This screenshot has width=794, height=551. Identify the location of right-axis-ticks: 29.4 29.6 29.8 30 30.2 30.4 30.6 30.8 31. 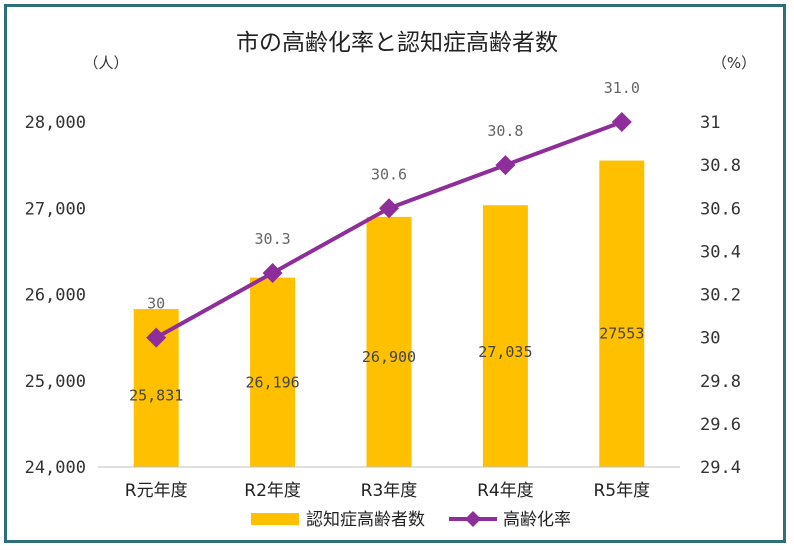
(720, 295).